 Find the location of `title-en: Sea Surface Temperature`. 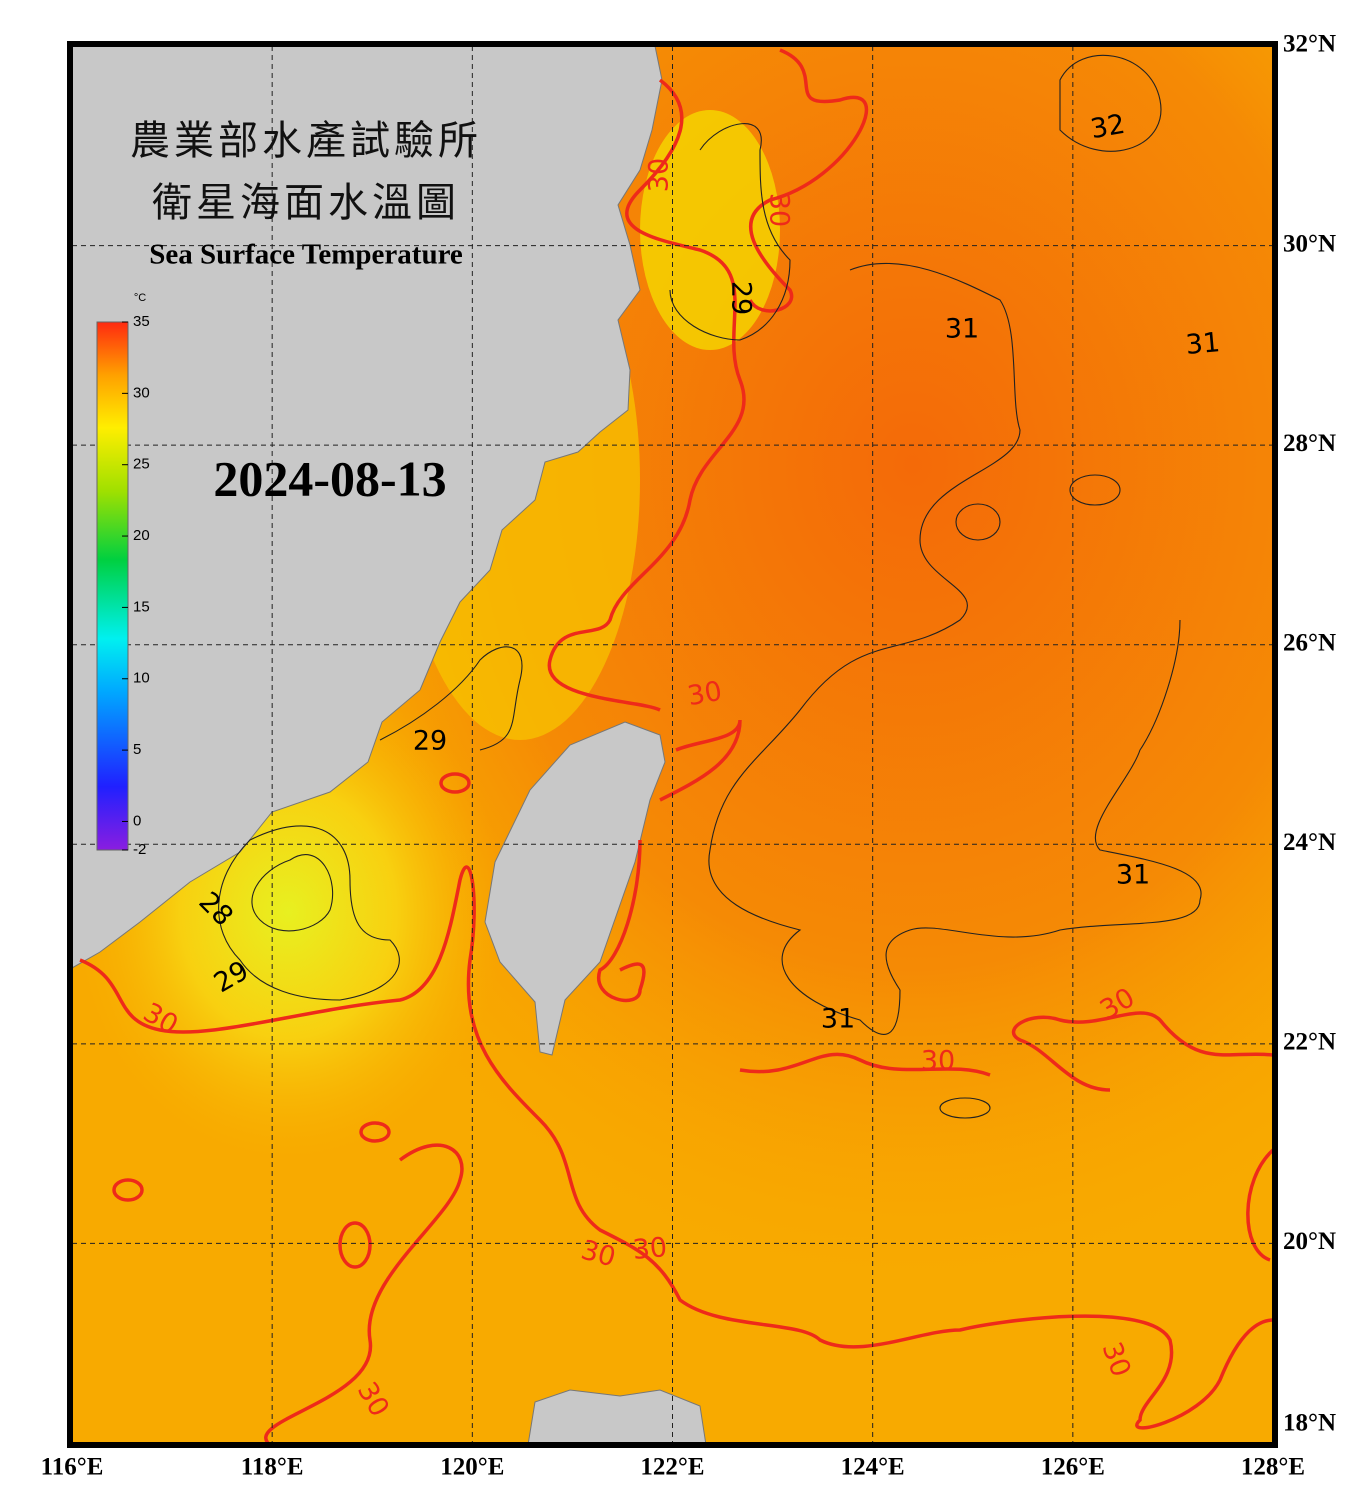

title-en: Sea Surface Temperature is located at coordinates (306, 255).